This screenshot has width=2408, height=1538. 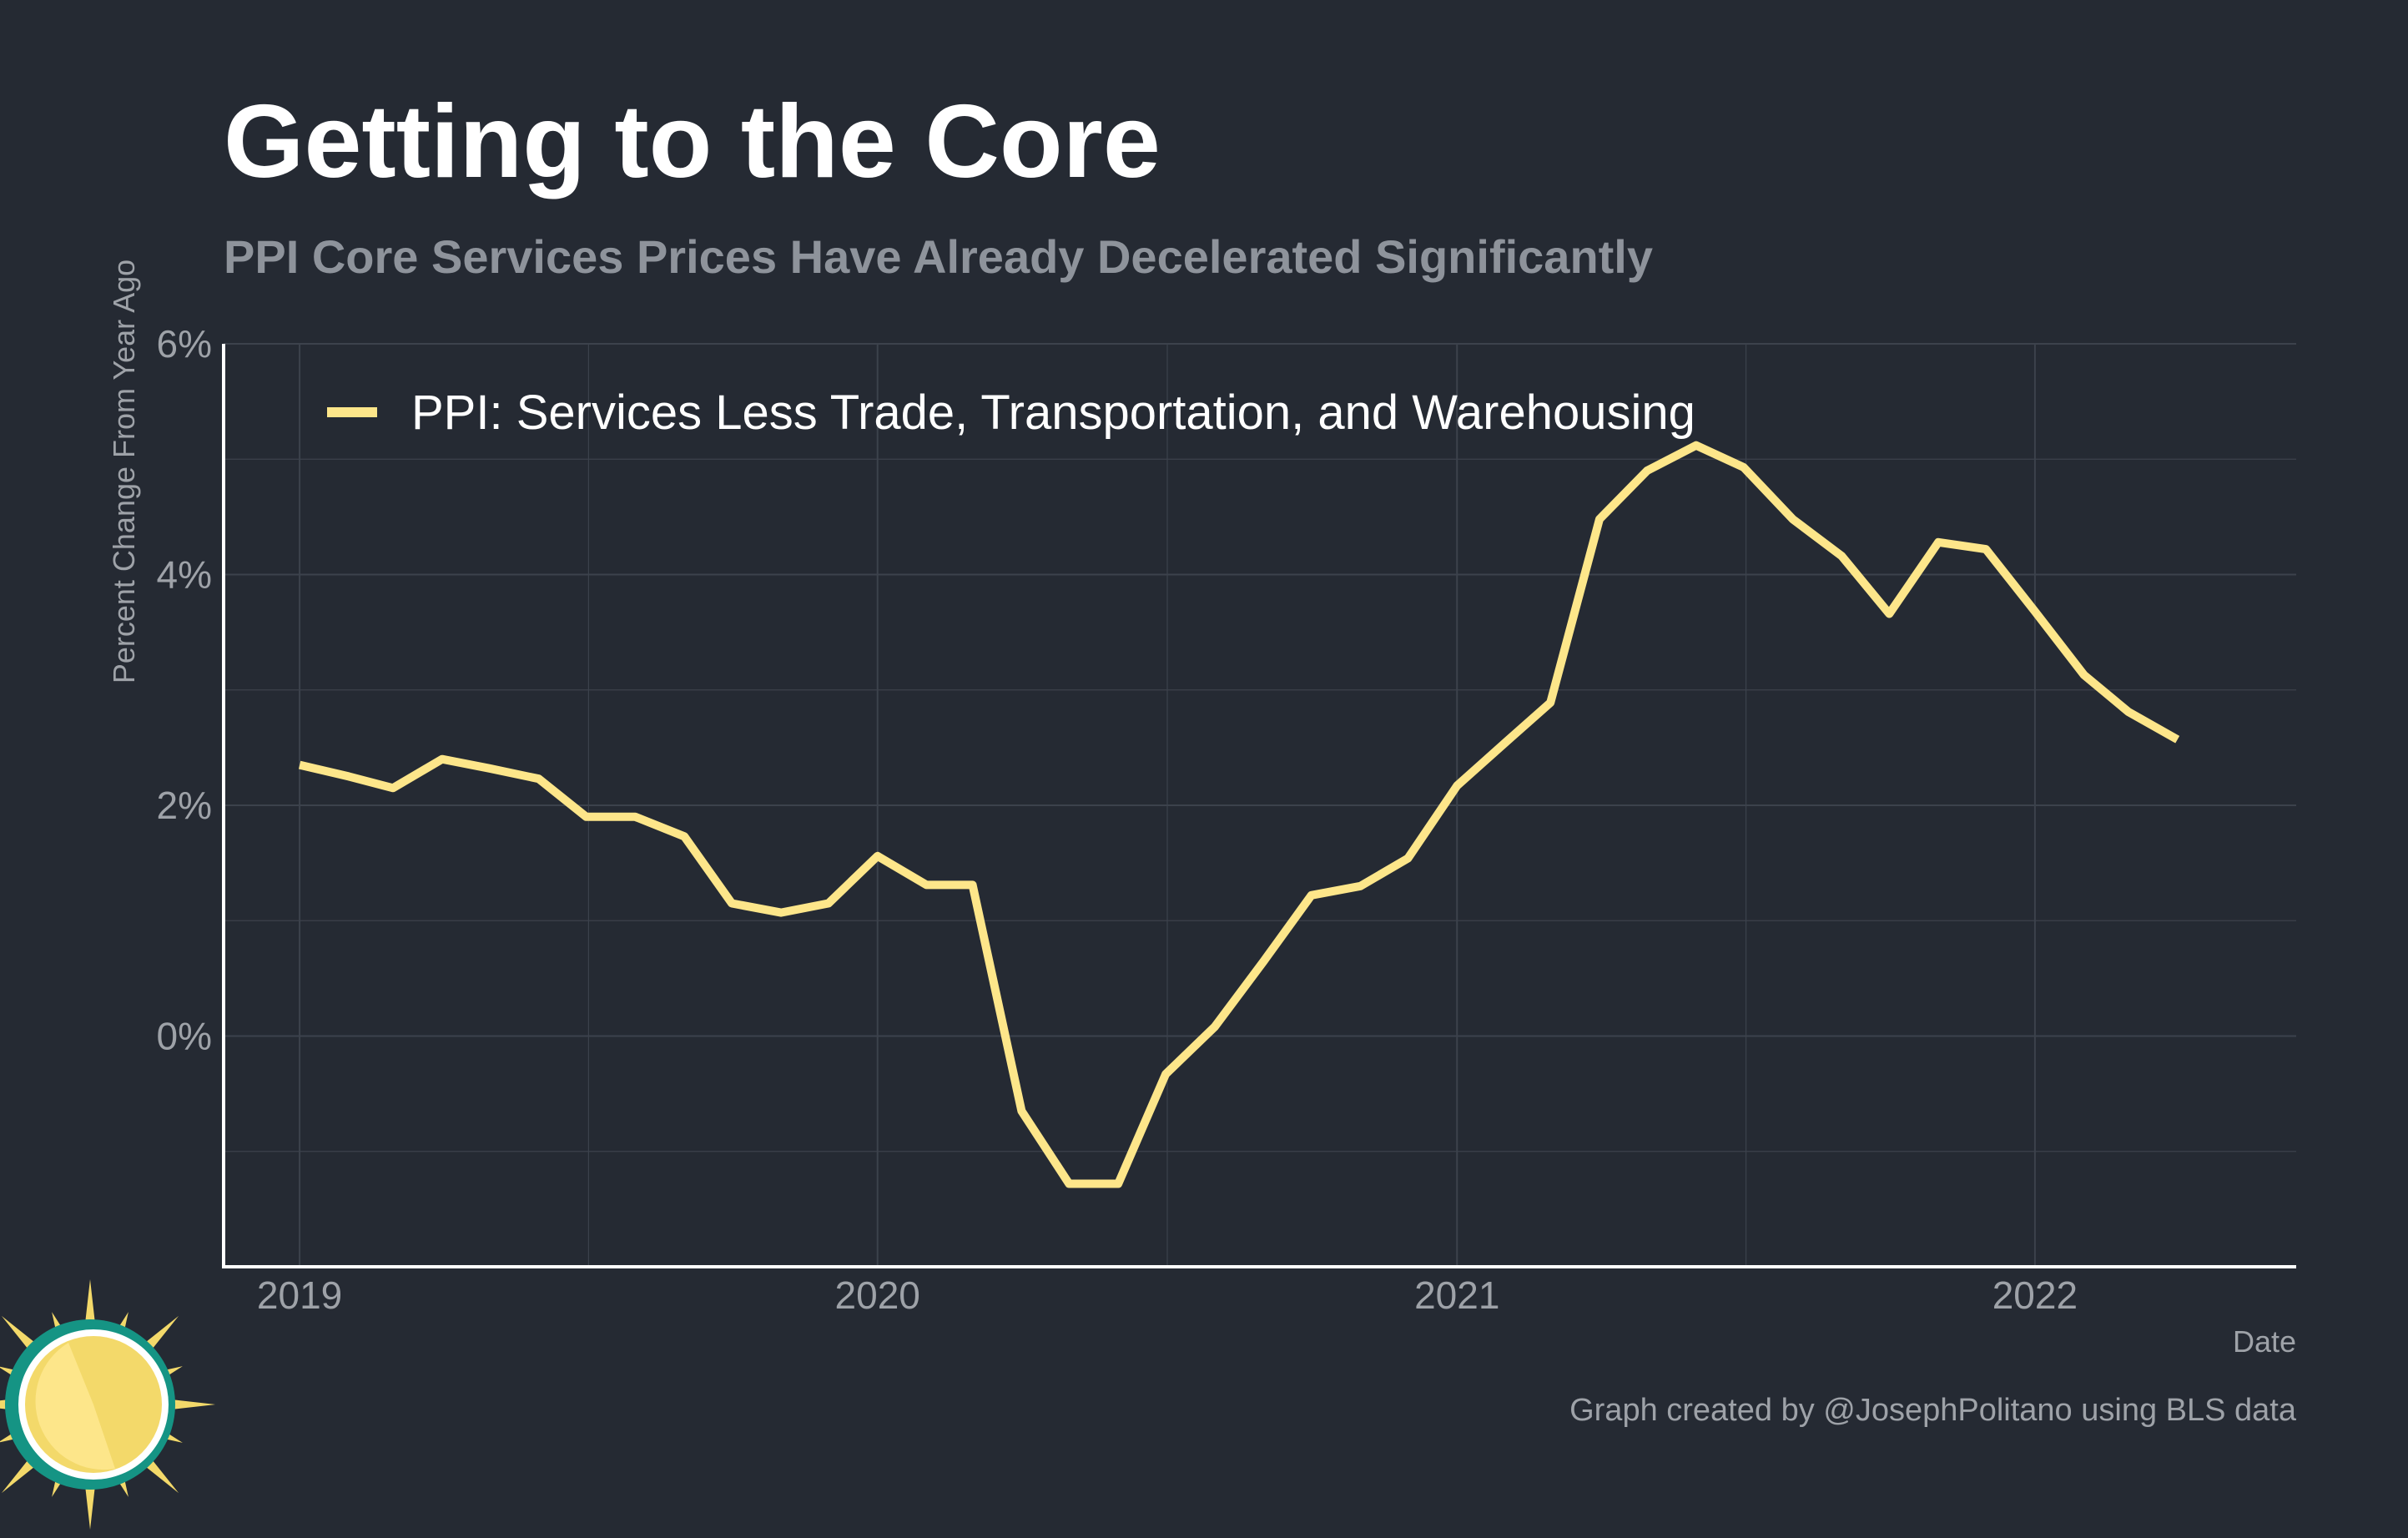 I want to click on y-tick-label: 0%, so click(x=184, y=1036).